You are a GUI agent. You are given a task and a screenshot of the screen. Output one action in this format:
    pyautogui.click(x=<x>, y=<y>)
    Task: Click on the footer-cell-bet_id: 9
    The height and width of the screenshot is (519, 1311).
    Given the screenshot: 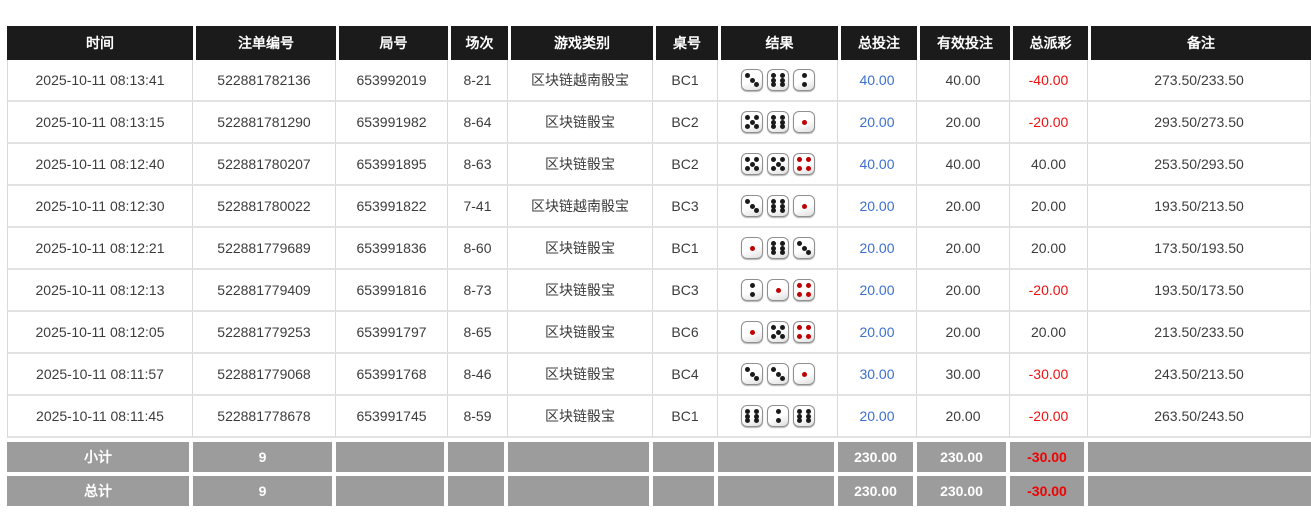 What is the action you would take?
    pyautogui.click(x=264, y=455)
    